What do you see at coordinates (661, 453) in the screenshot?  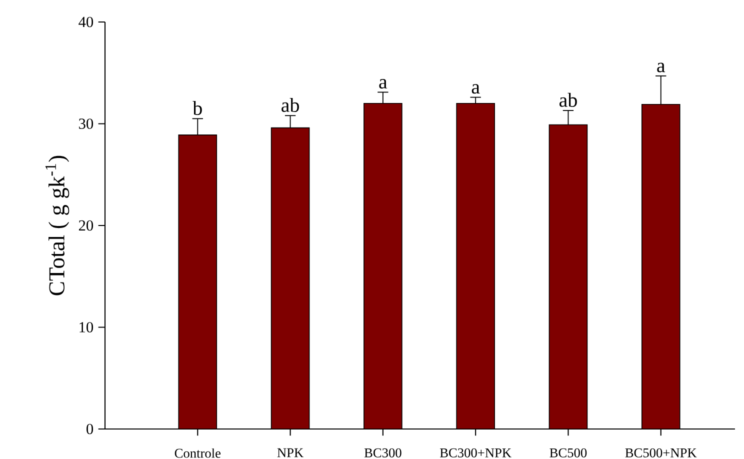 I see `x-tick-label: BC500+NPK` at bounding box center [661, 453].